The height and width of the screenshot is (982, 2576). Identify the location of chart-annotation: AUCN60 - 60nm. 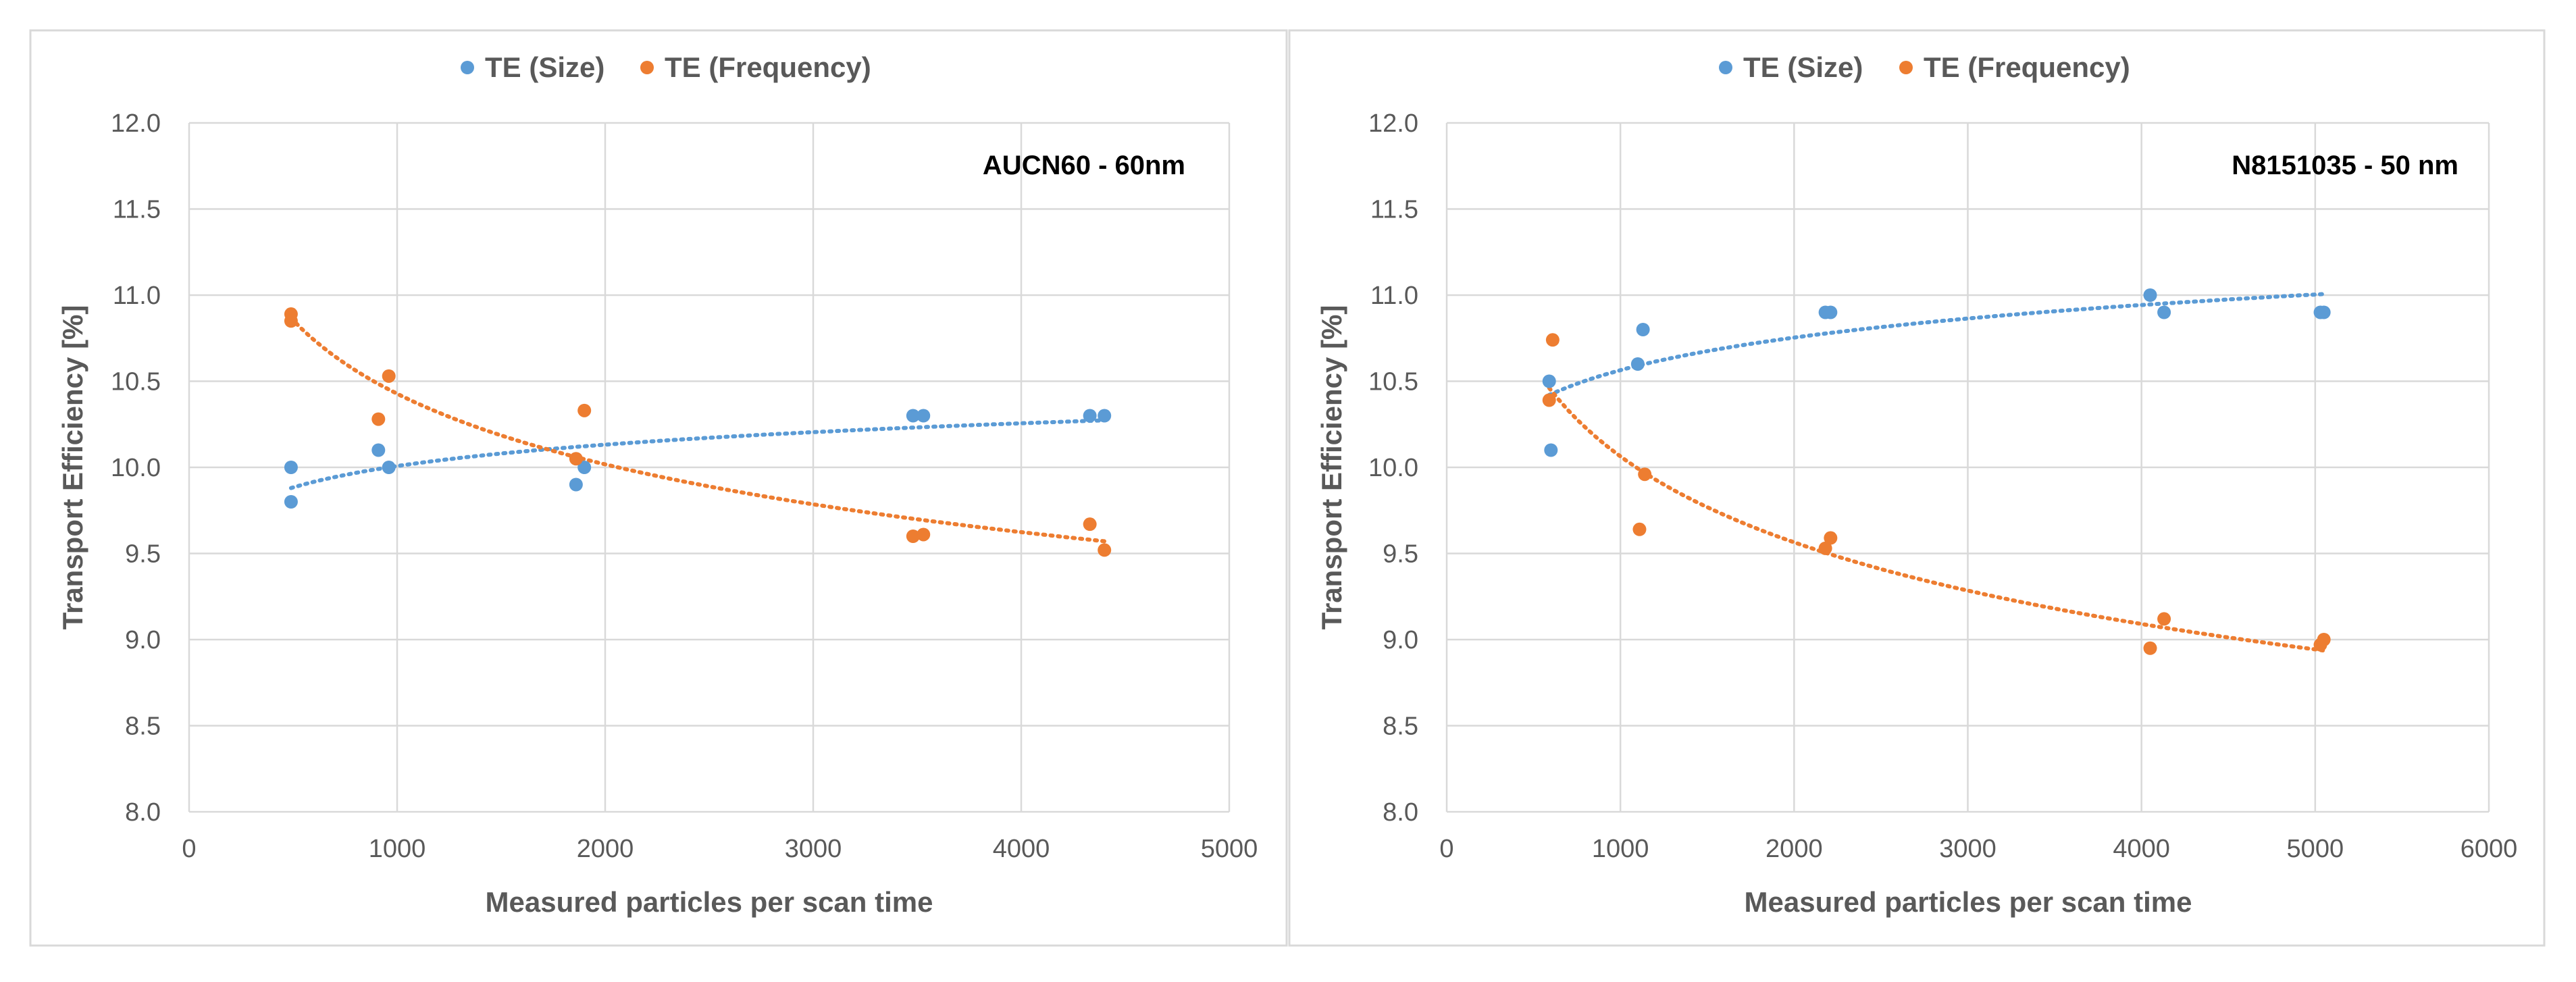
(1084, 165).